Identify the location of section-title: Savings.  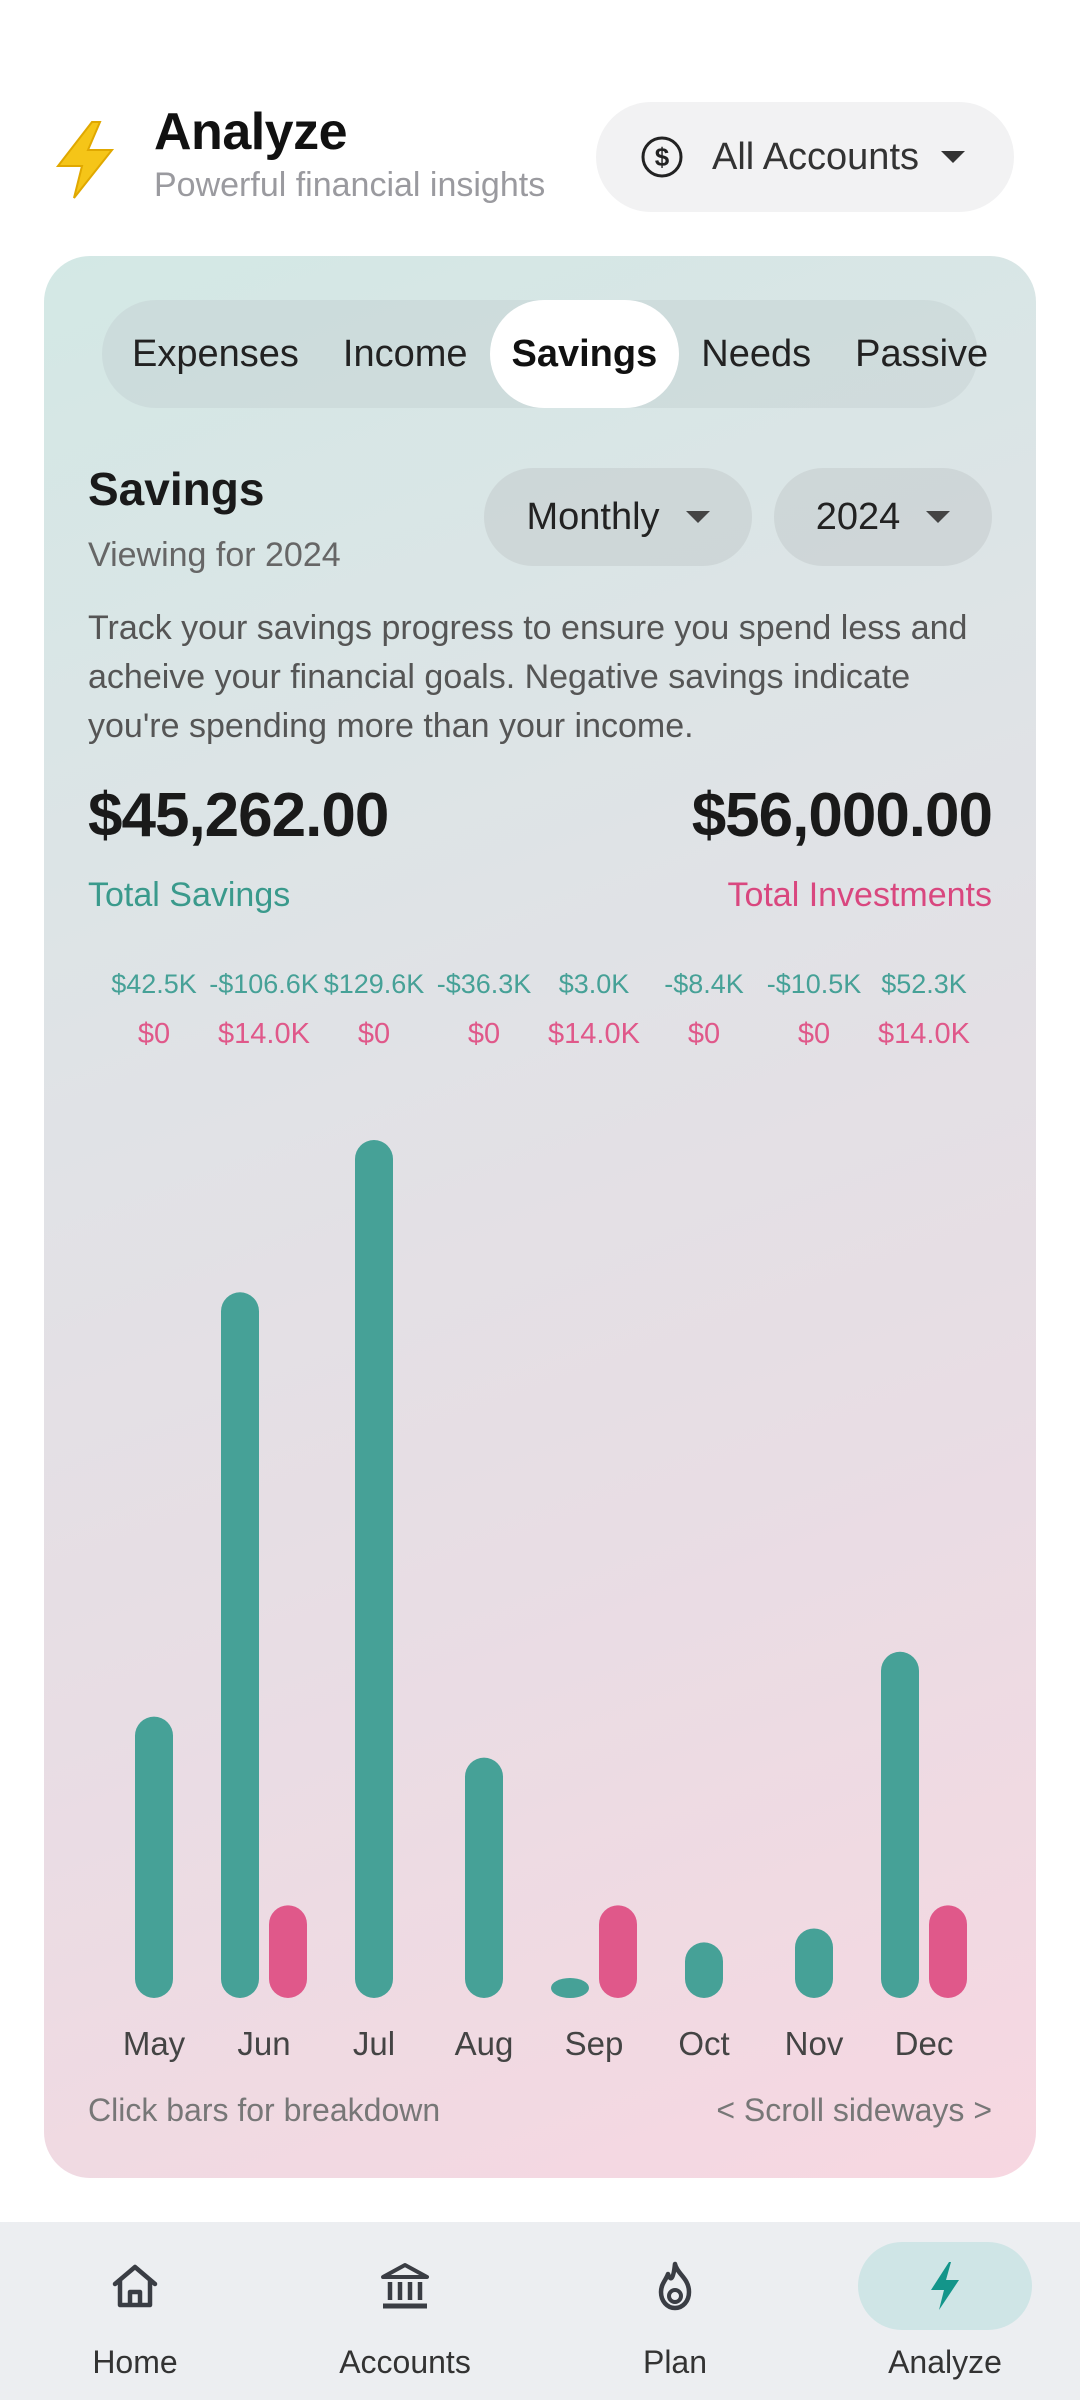
(176, 489).